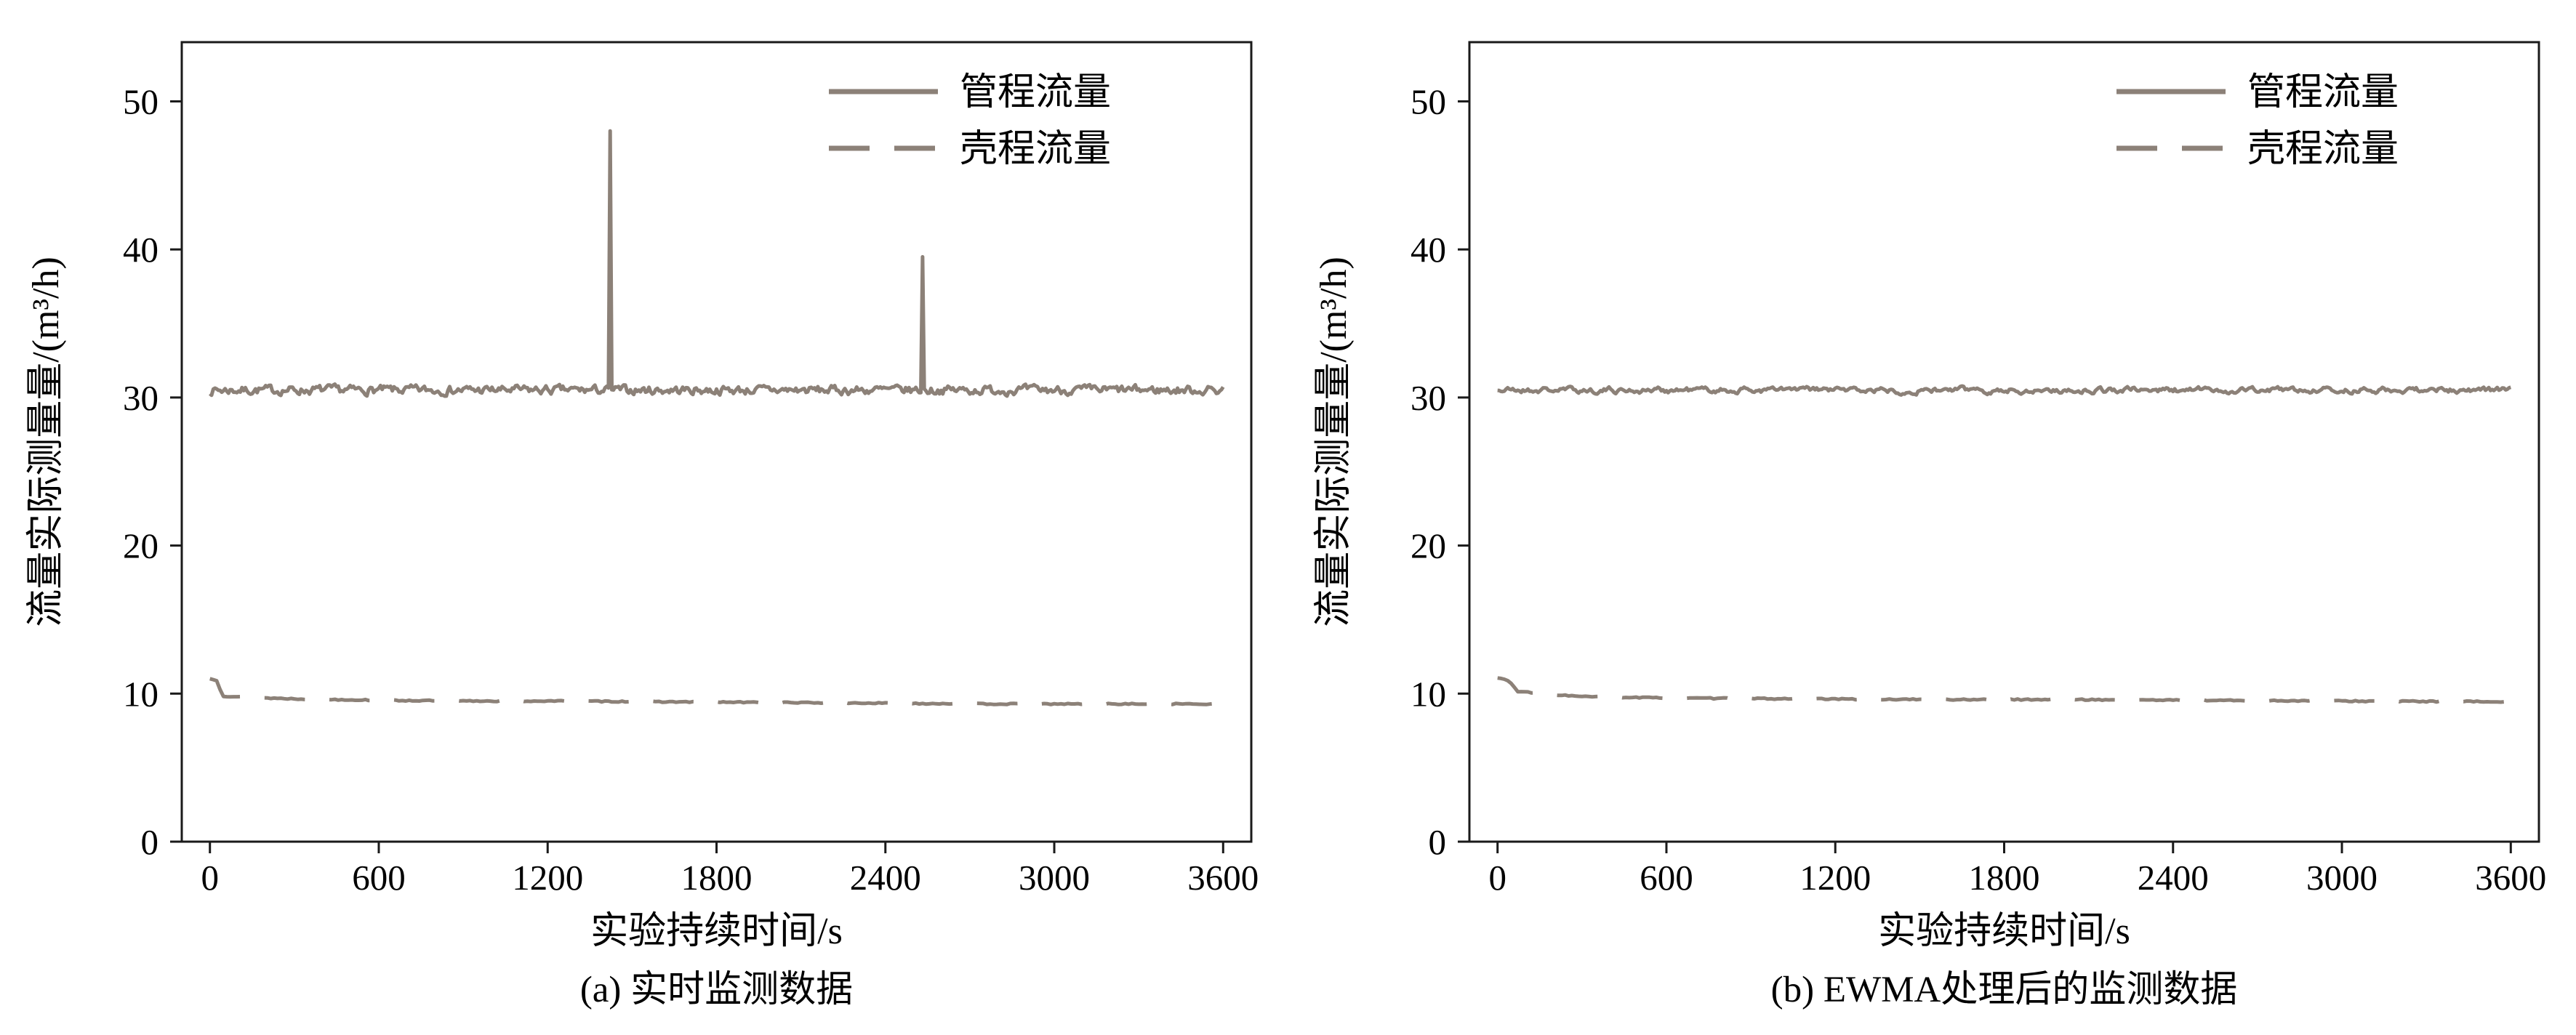  I want to click on chart-caption: (b) EWMA处理后的监测数据, so click(2005, 990).